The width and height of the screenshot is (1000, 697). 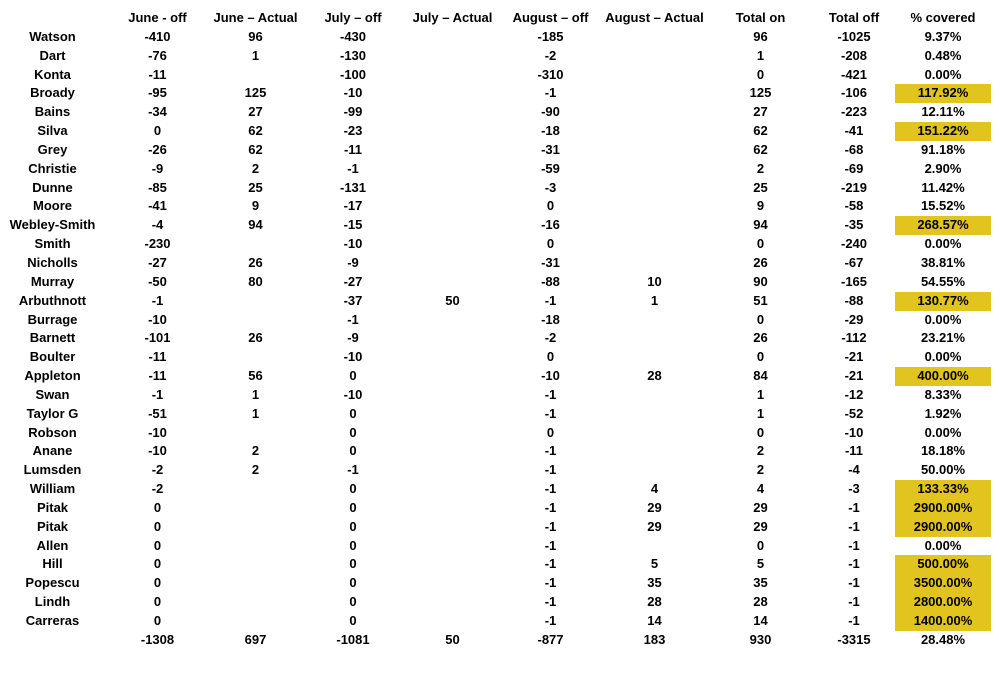 I want to click on cell-name: Lindh, so click(x=52, y=602).